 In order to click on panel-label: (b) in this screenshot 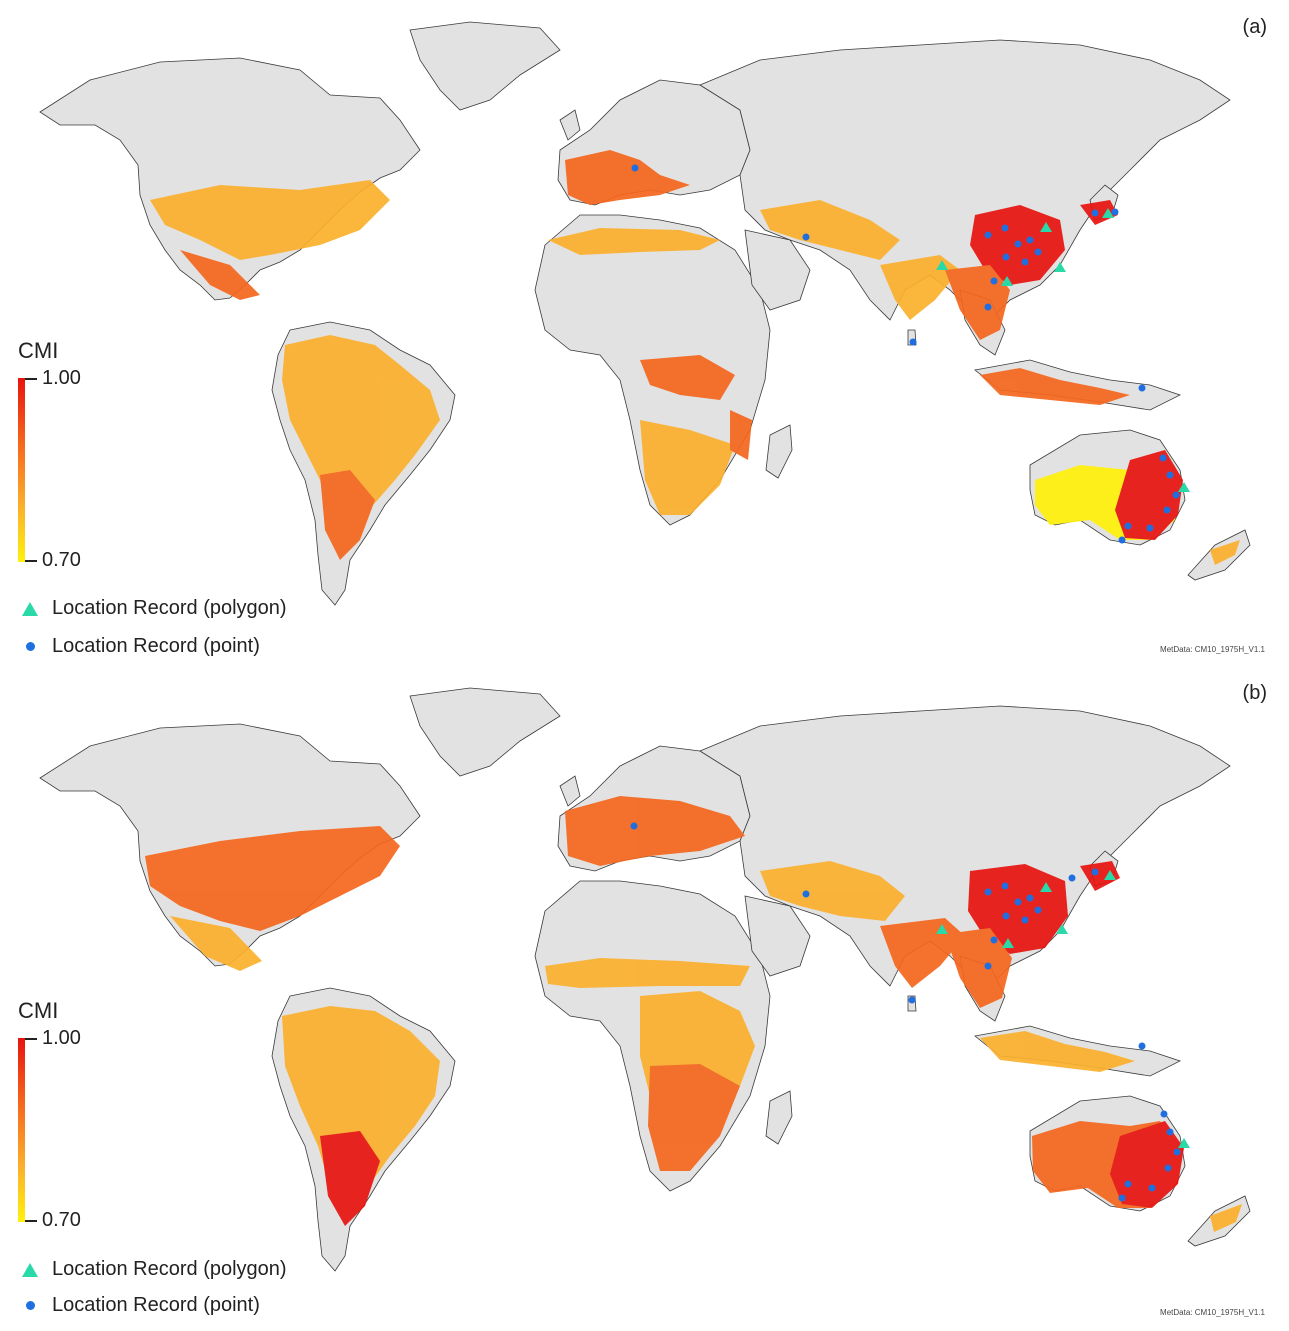, I will do `click(1254, 693)`.